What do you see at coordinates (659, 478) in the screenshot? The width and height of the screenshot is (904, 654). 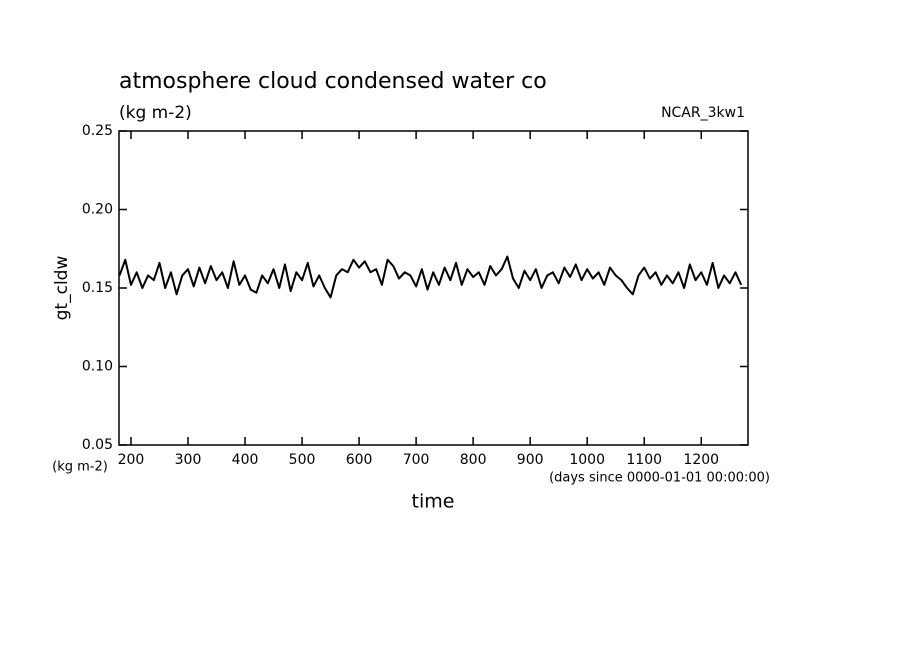 I see `x-unit: (days since 0000-01-01 00:00:00)` at bounding box center [659, 478].